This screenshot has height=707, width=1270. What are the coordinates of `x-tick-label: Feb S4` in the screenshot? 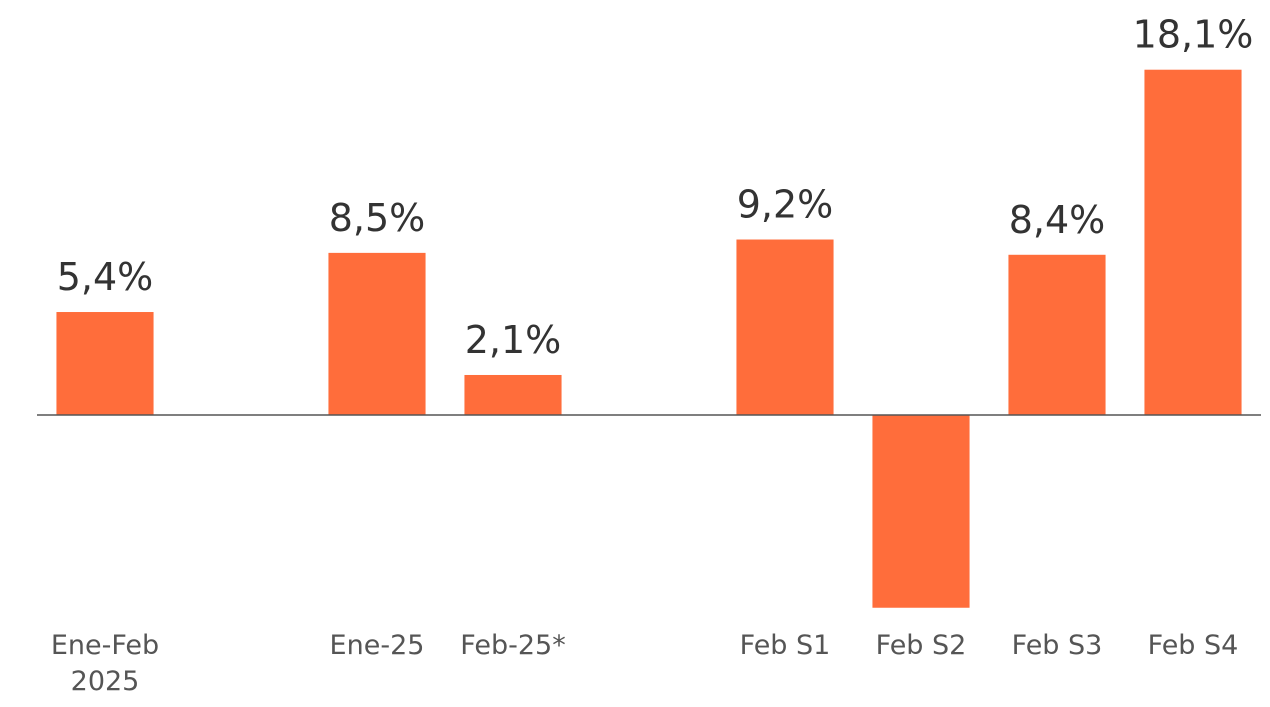 It's located at (1193, 645).